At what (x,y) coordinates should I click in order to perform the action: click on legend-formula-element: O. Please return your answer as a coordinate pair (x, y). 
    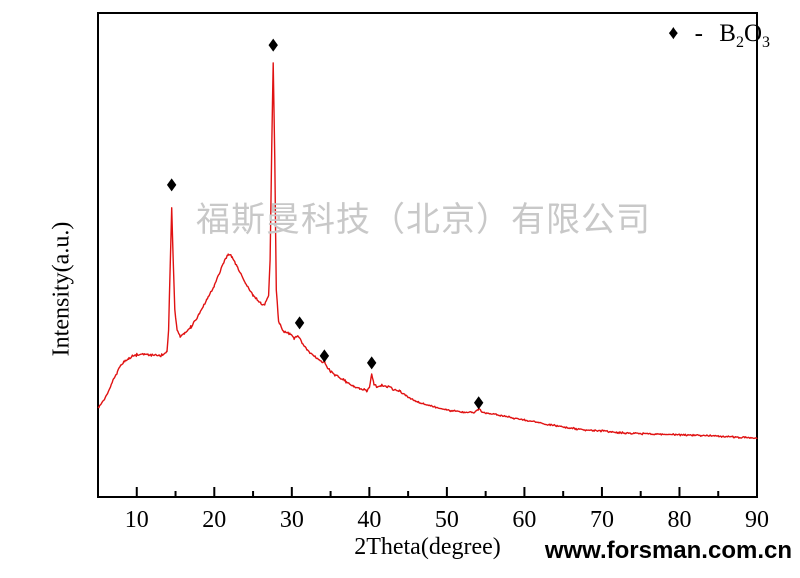
    Looking at the image, I should click on (752, 33).